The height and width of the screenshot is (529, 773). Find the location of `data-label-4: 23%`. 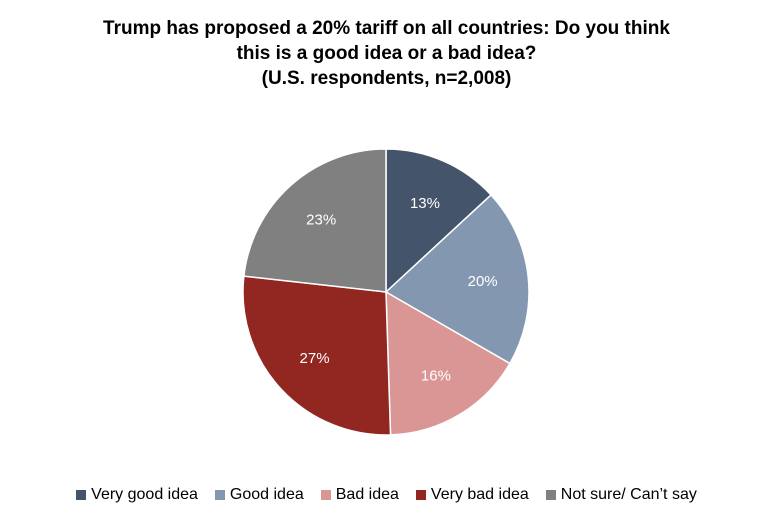

data-label-4: 23% is located at coordinates (321, 220).